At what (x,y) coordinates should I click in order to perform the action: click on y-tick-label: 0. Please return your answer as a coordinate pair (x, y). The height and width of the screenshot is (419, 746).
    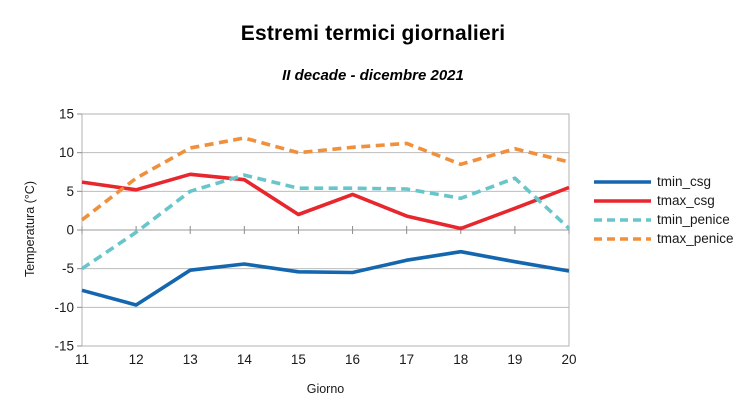
    Looking at the image, I should click on (70, 230).